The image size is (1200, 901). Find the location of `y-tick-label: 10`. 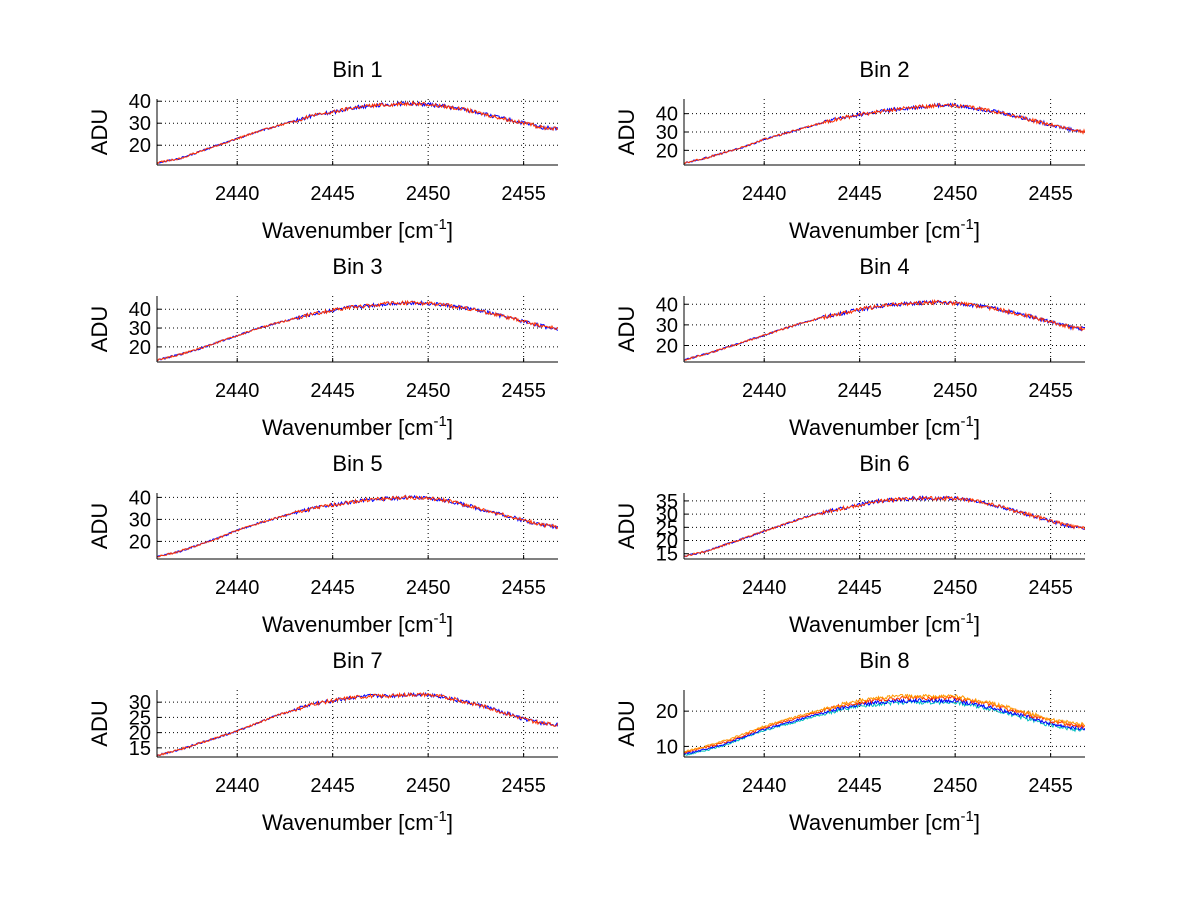

y-tick-label: 10 is located at coordinates (667, 747).